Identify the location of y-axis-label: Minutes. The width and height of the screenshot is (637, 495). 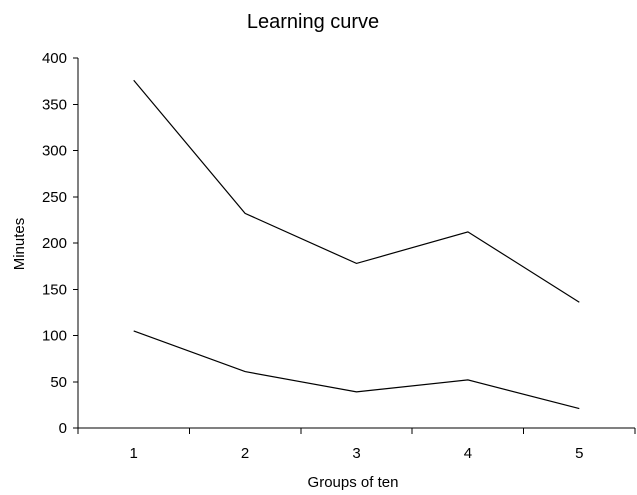
(19, 244).